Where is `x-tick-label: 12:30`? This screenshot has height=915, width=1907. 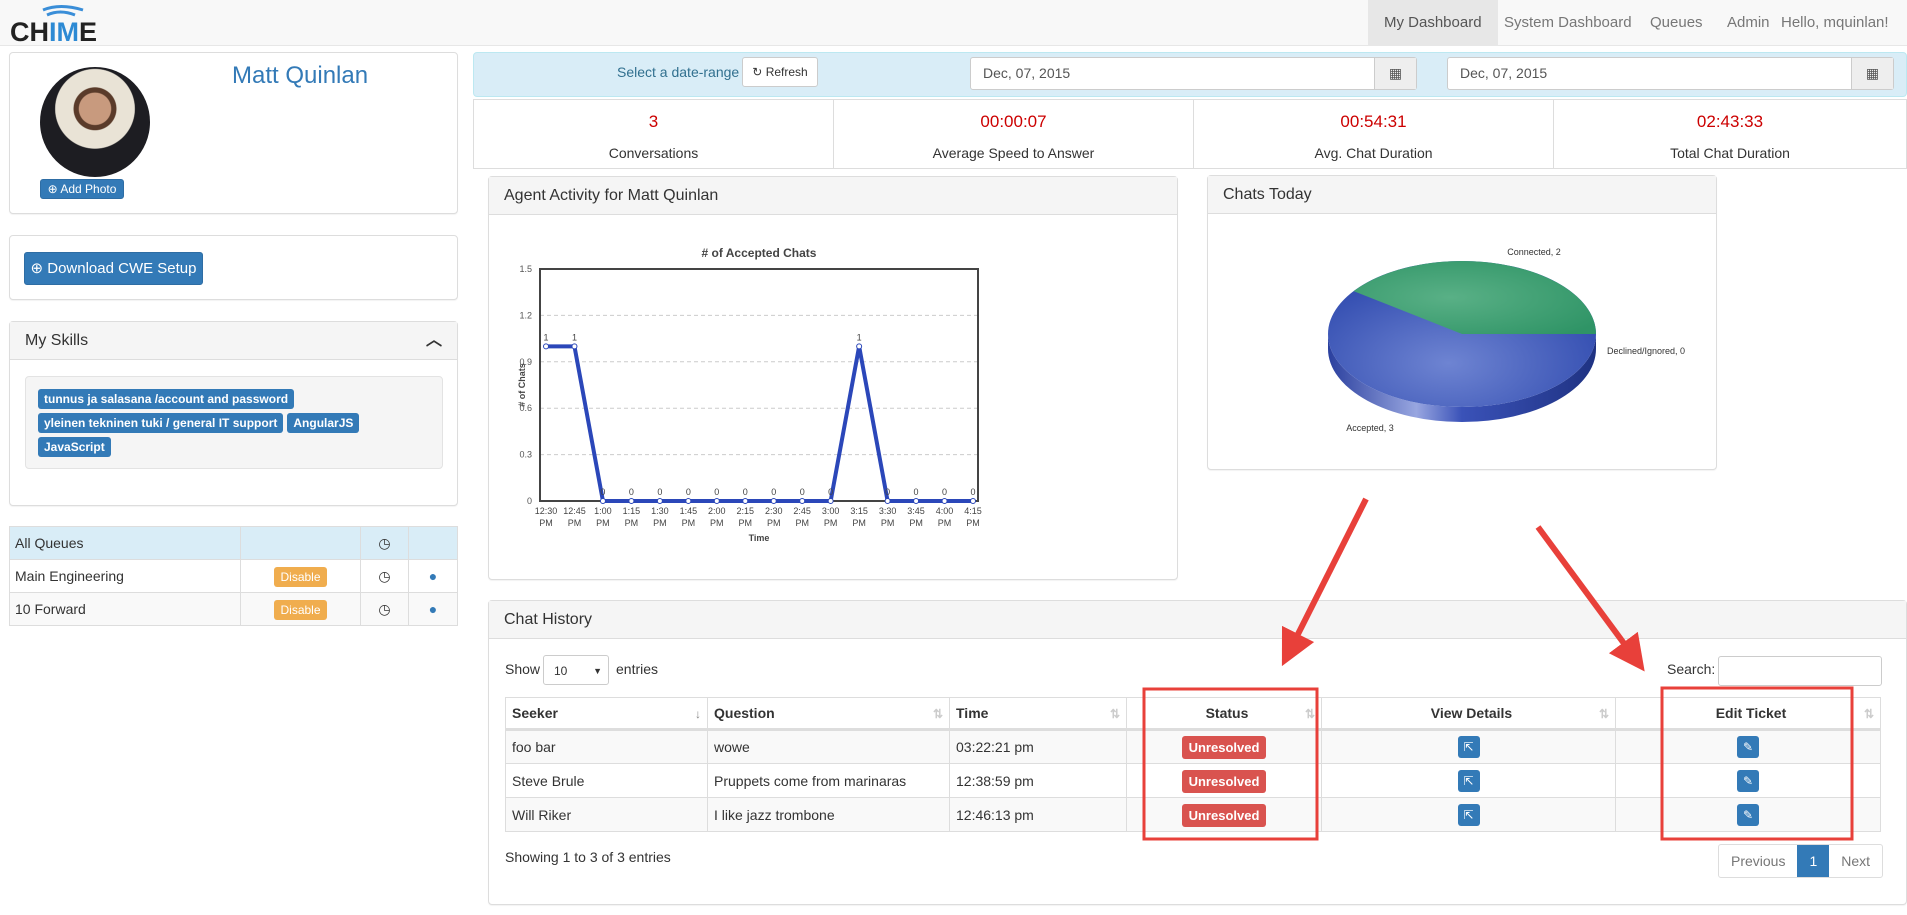 x-tick-label: 12:30 is located at coordinates (546, 511).